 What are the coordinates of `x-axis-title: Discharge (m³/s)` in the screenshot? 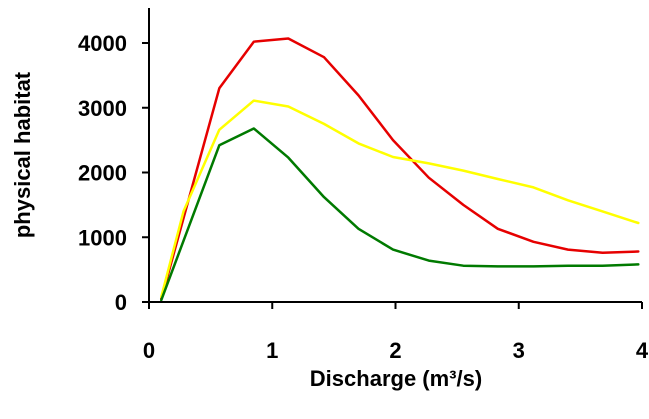 It's located at (396, 378).